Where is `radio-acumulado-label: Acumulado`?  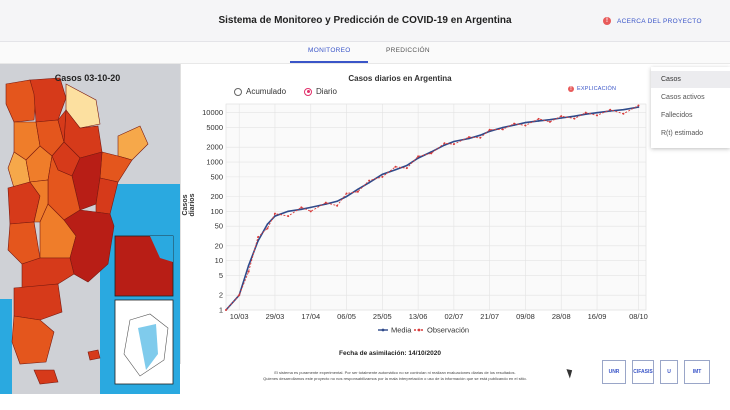
radio-acumulado-label: Acumulado is located at coordinates (266, 91).